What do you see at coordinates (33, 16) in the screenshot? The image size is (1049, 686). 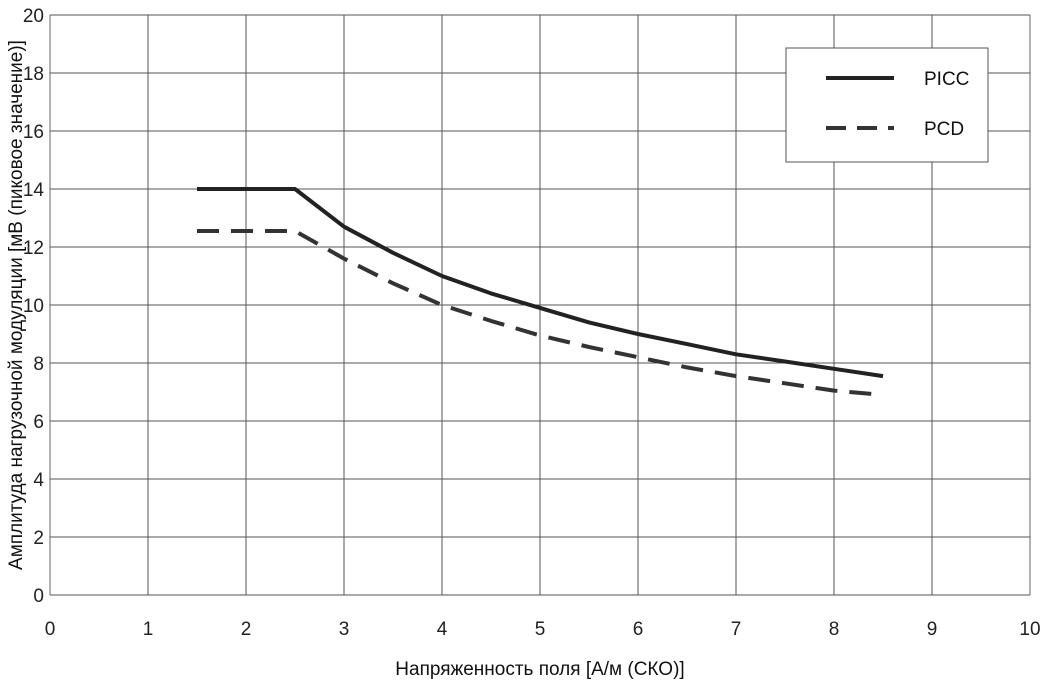 I see `y-tick-label: 20` at bounding box center [33, 16].